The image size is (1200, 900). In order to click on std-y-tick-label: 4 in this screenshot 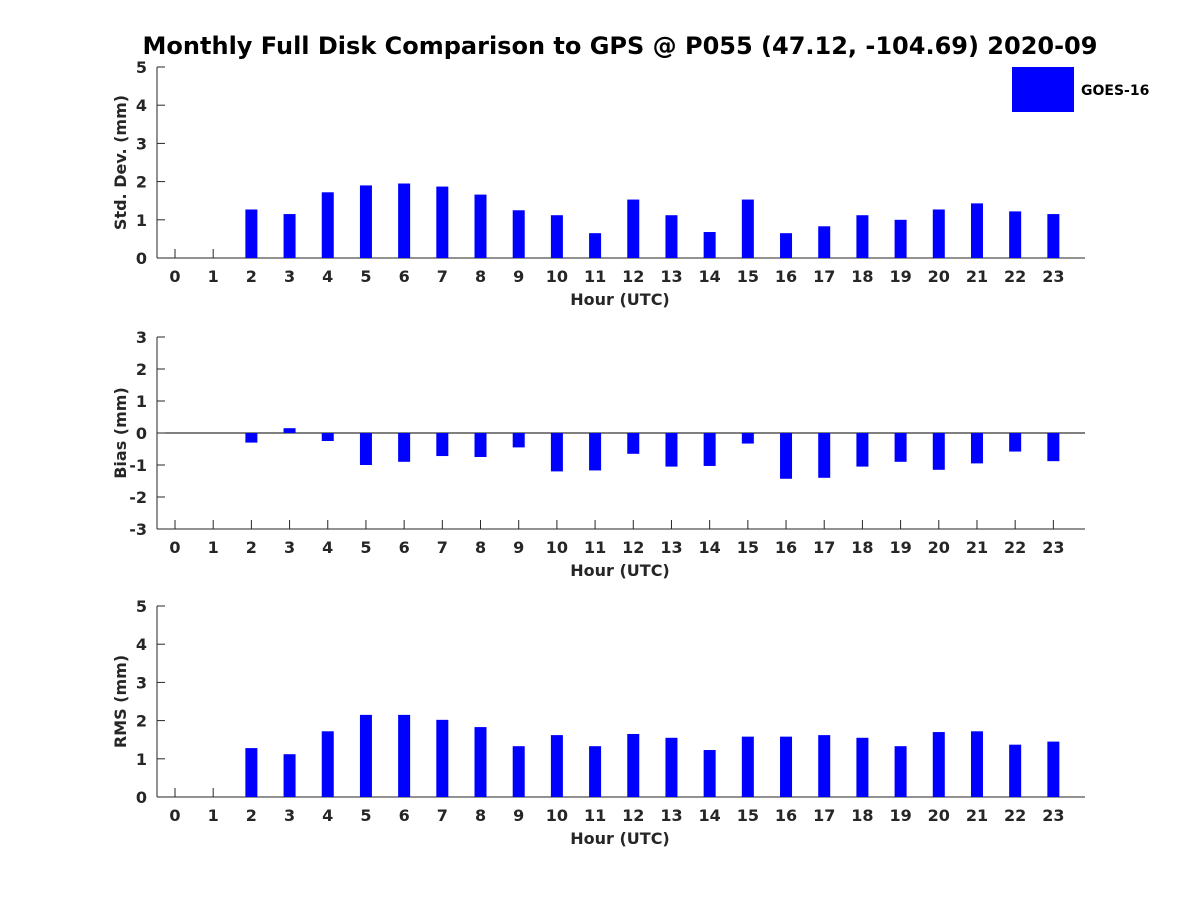, I will do `click(141, 105)`.